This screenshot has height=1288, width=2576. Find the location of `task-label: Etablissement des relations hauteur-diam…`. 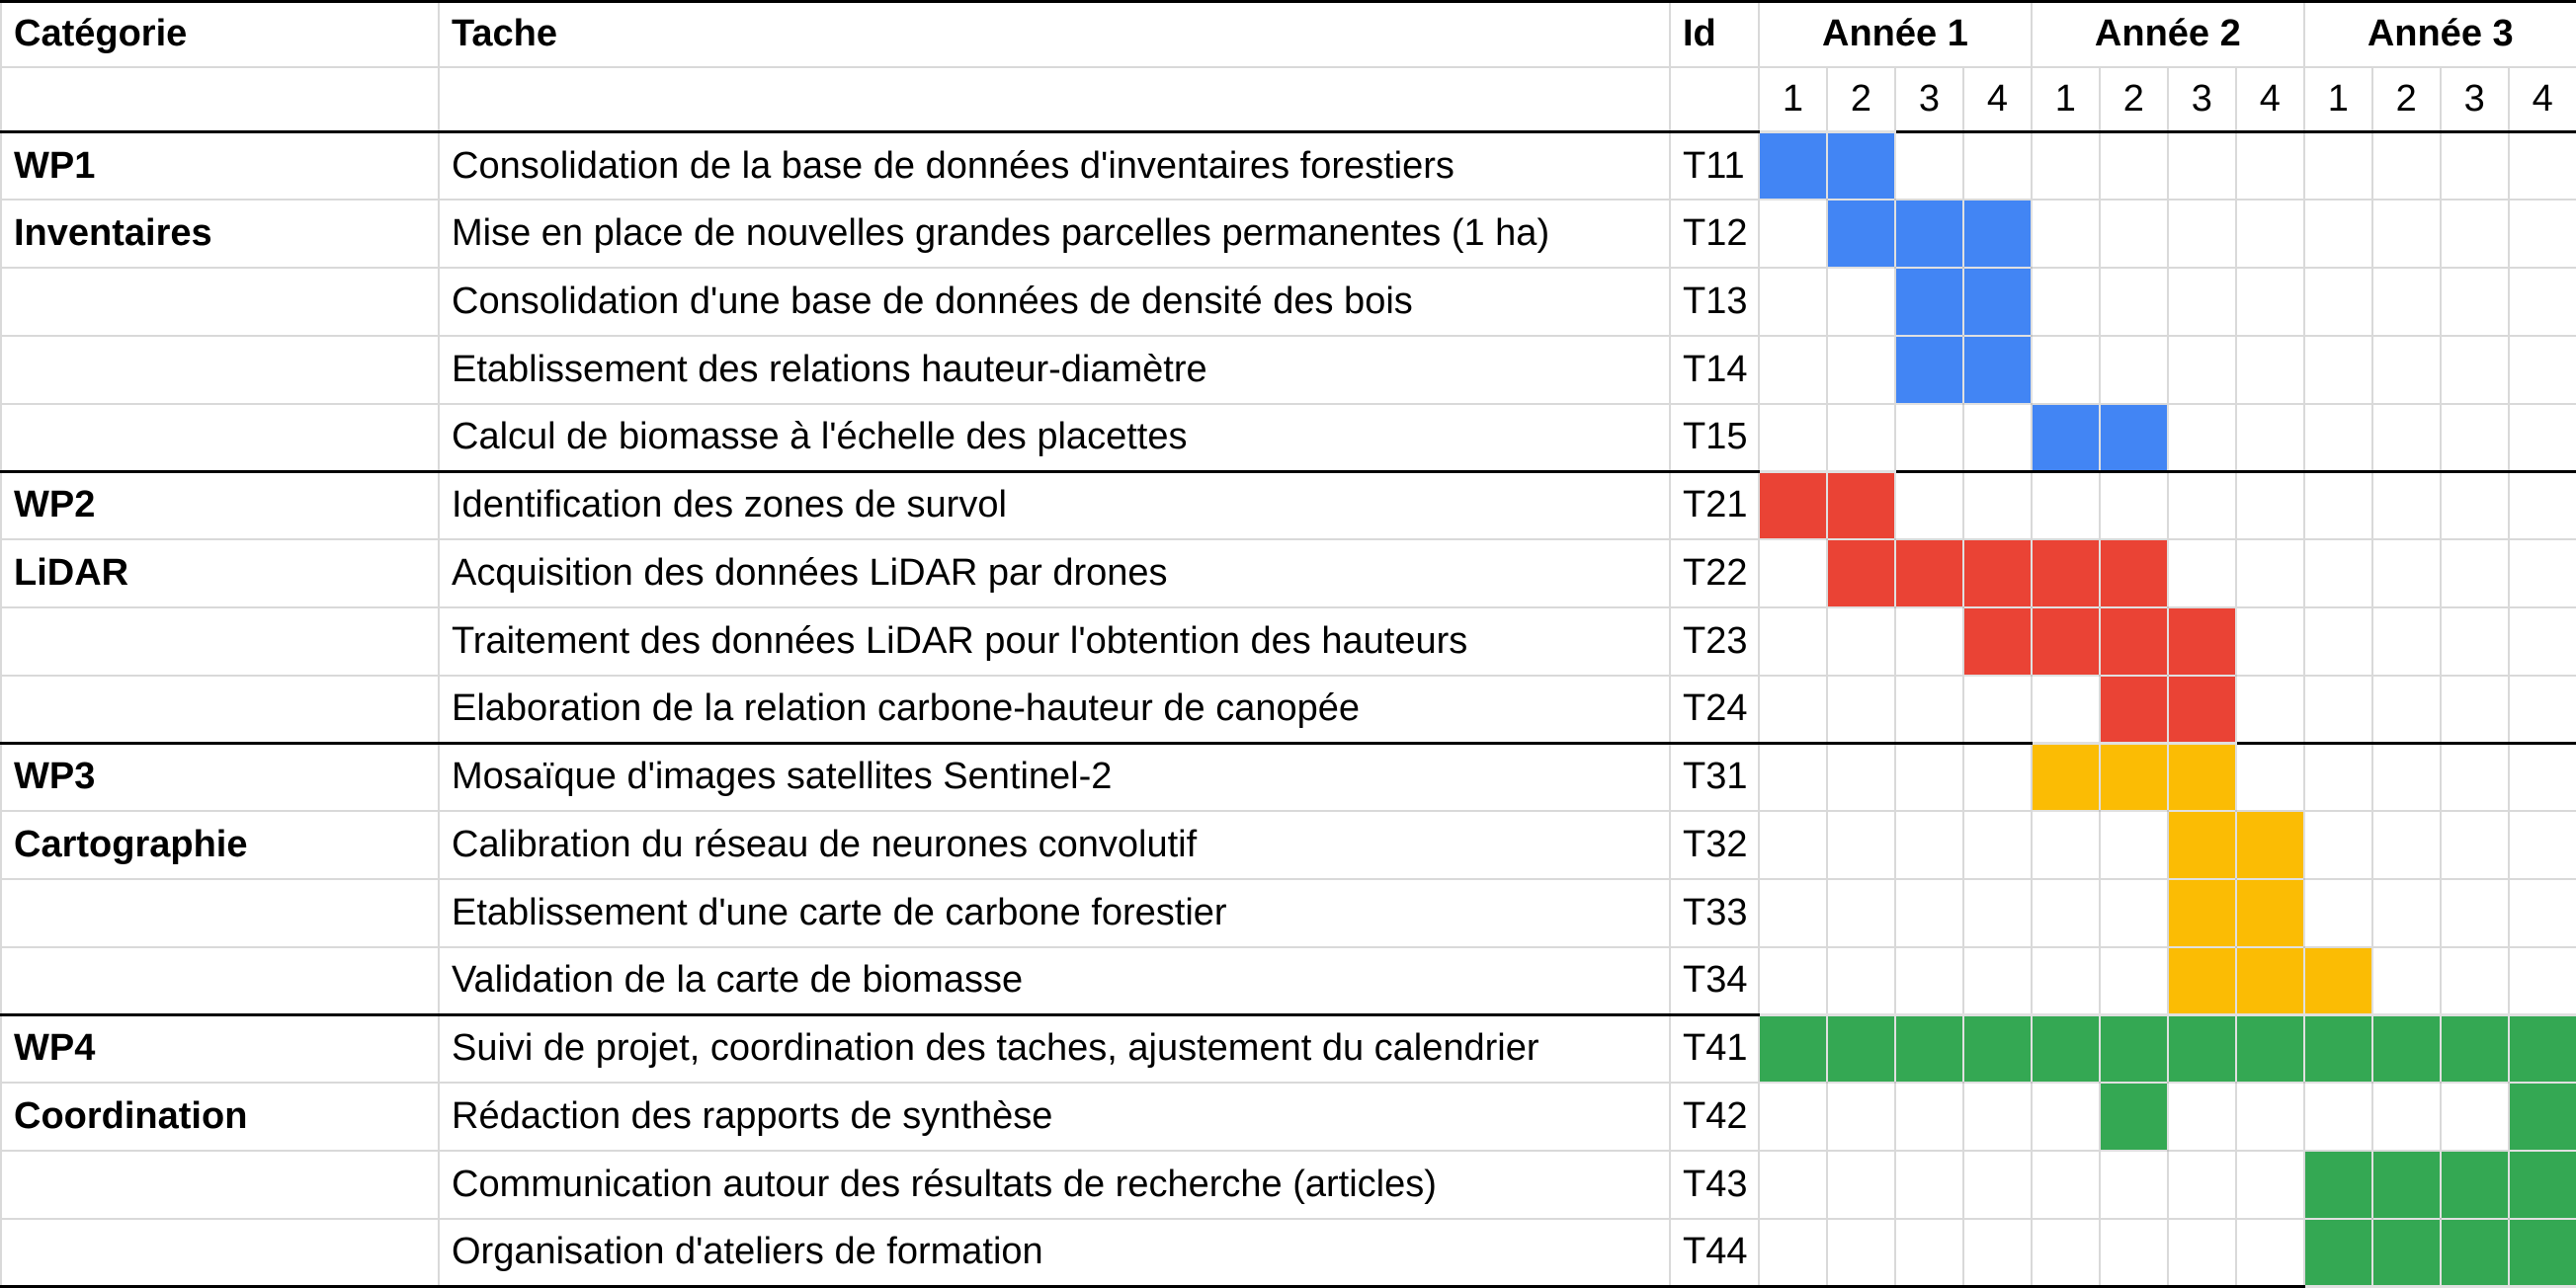

task-label: Etablissement des relations hauteur-diam… is located at coordinates (1054, 369).